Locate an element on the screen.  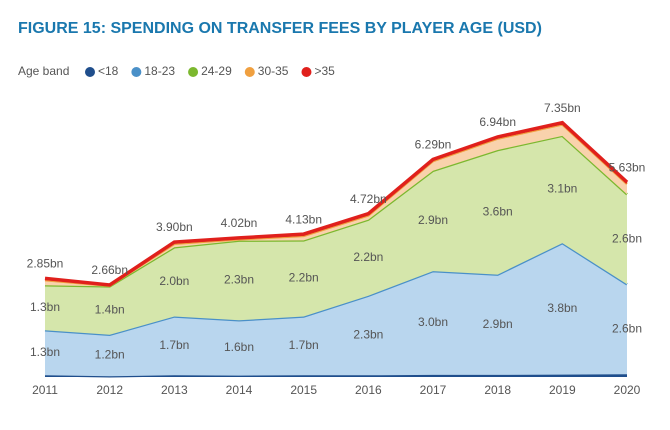
x-tick-label: 2020 is located at coordinates (627, 390).